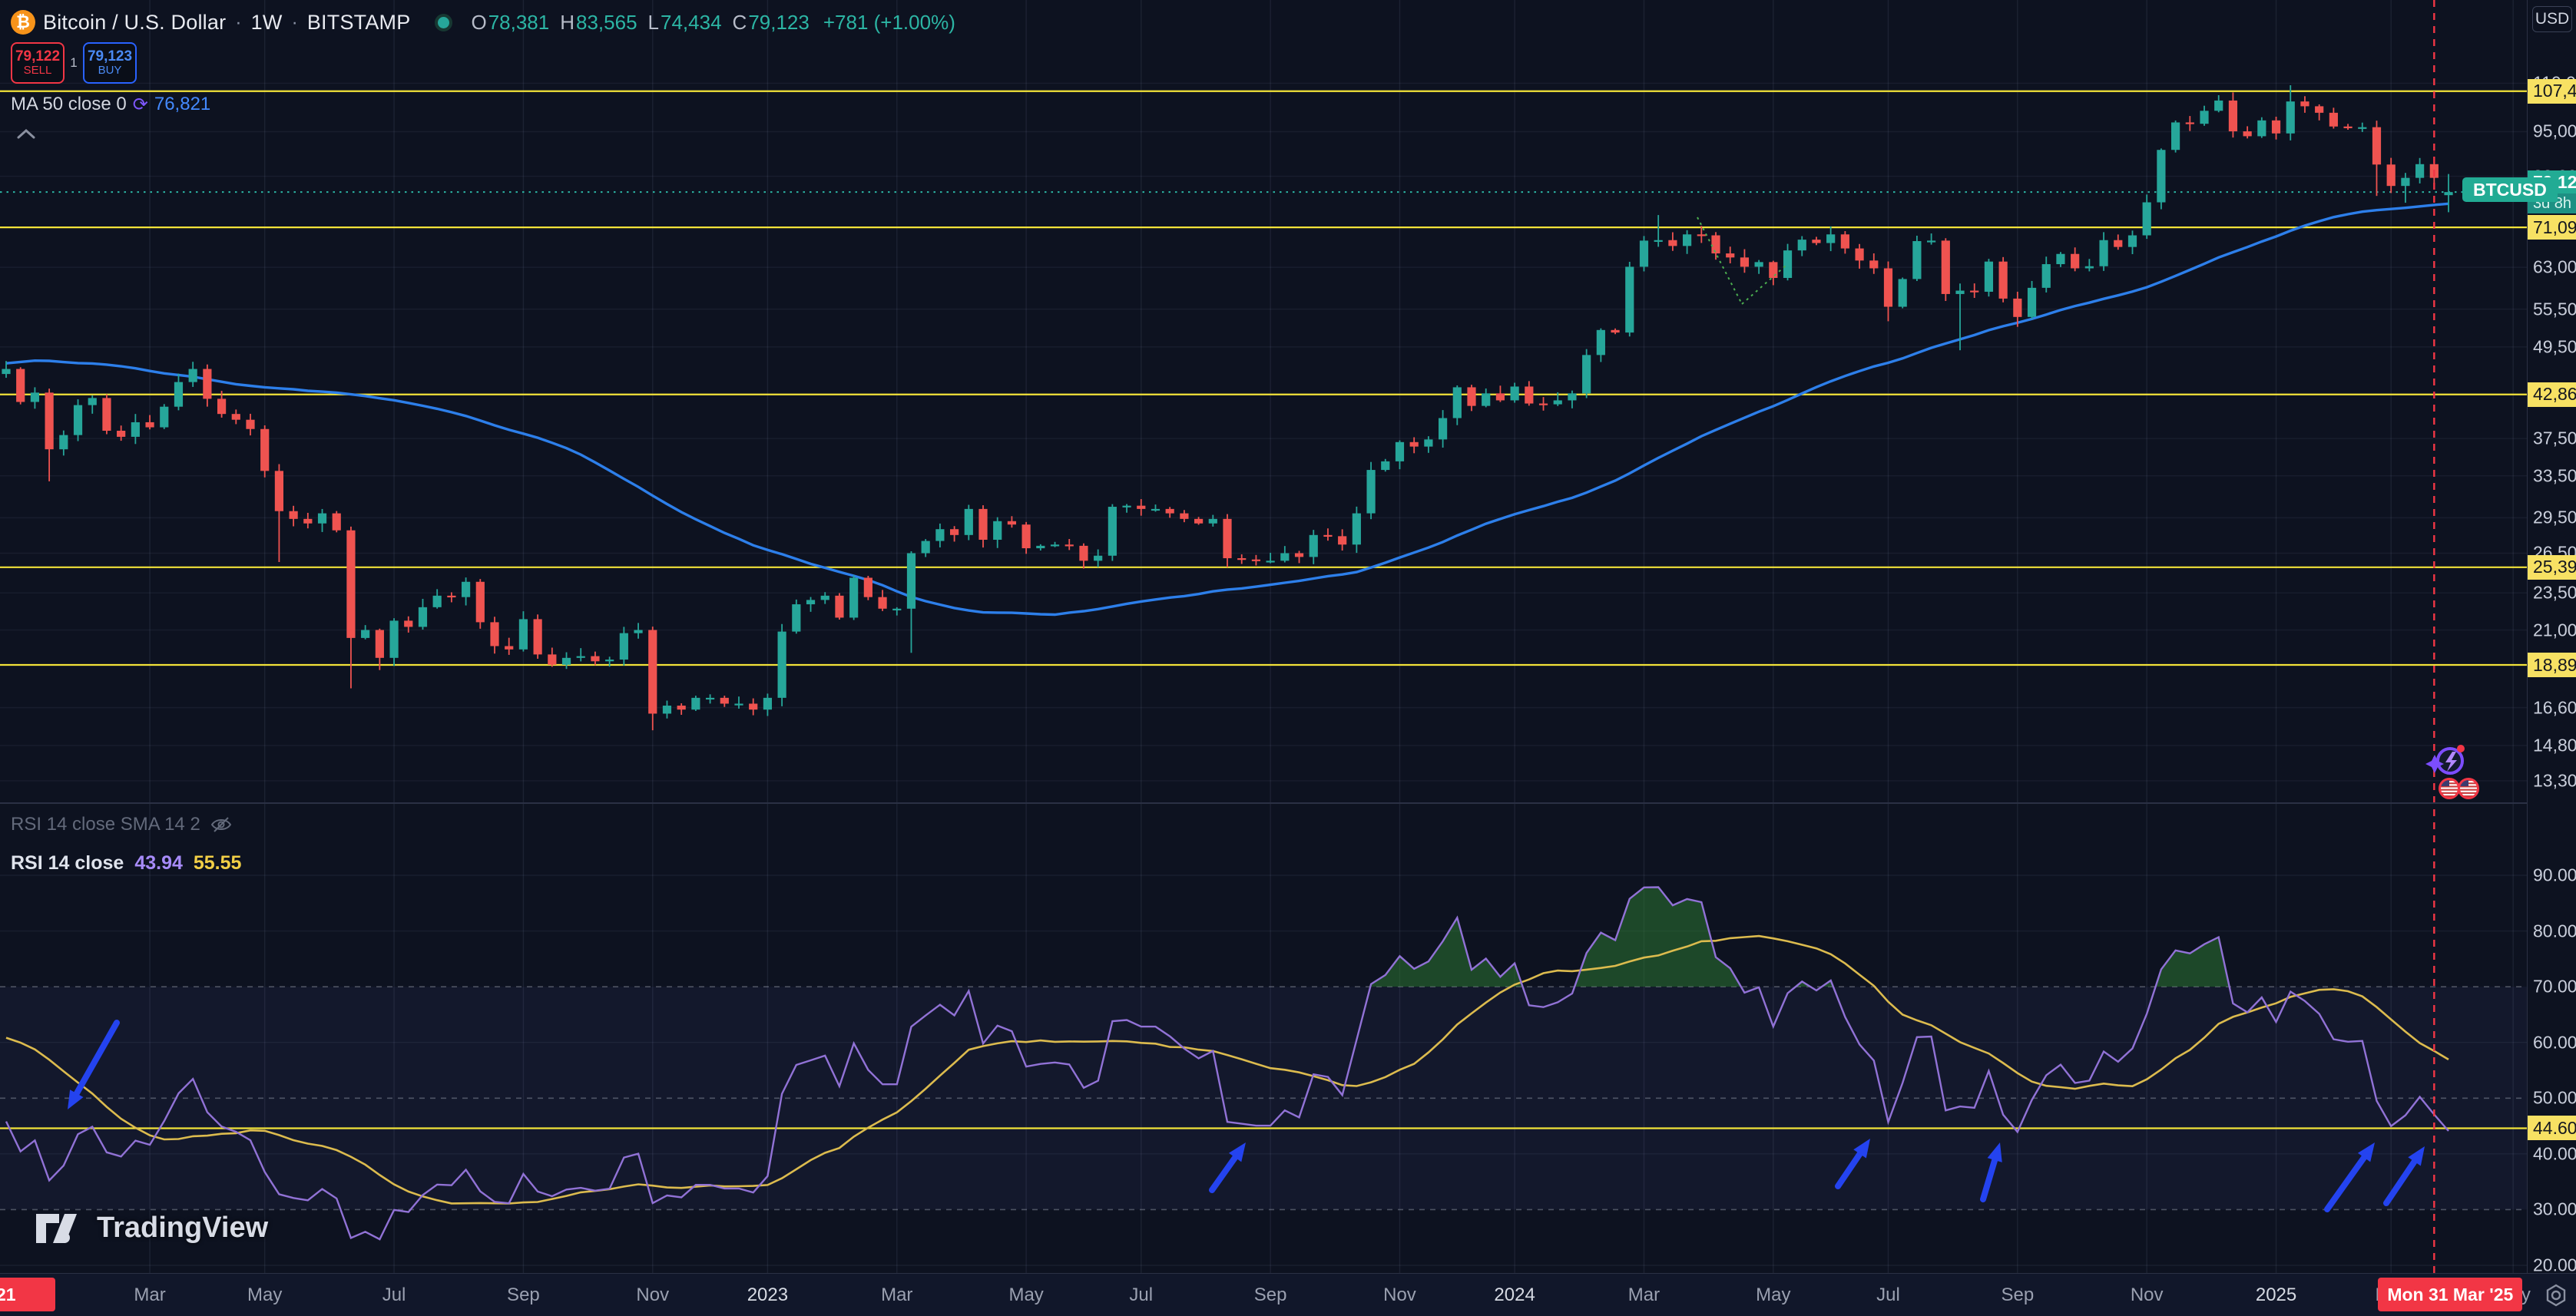  I want to click on price-tick-label: 29,500, so click(2554, 517).